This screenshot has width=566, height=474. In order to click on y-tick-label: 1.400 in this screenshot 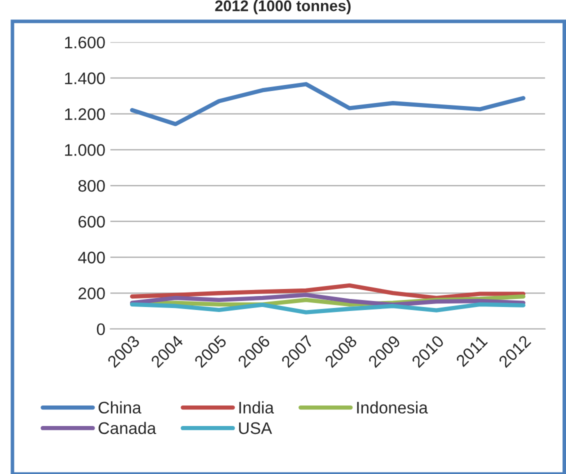, I will do `click(85, 78)`.